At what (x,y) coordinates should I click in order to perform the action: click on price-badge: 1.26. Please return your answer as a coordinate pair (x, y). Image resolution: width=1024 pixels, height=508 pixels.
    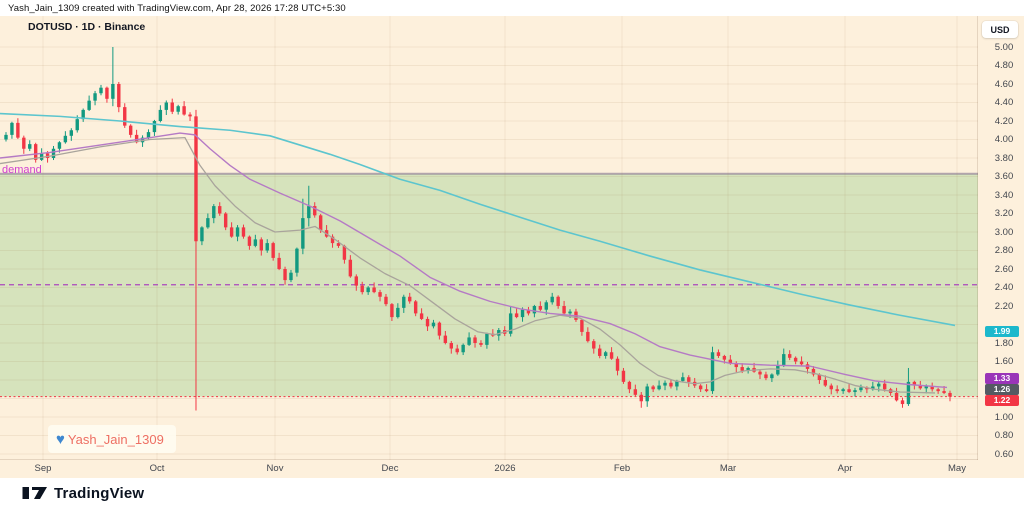
    Looking at the image, I should click on (1002, 389).